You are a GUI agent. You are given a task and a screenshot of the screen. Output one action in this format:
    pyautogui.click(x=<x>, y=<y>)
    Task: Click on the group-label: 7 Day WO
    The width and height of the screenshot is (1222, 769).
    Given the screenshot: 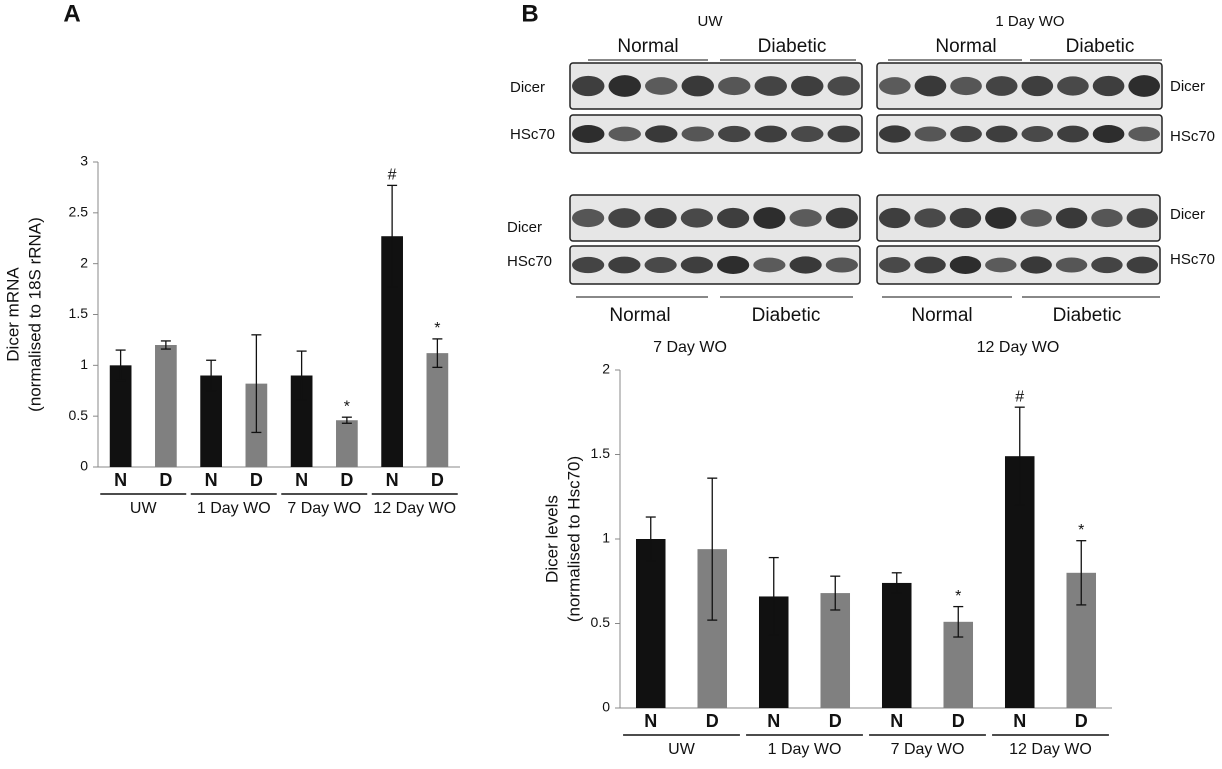 What is the action you would take?
    pyautogui.click(x=324, y=508)
    